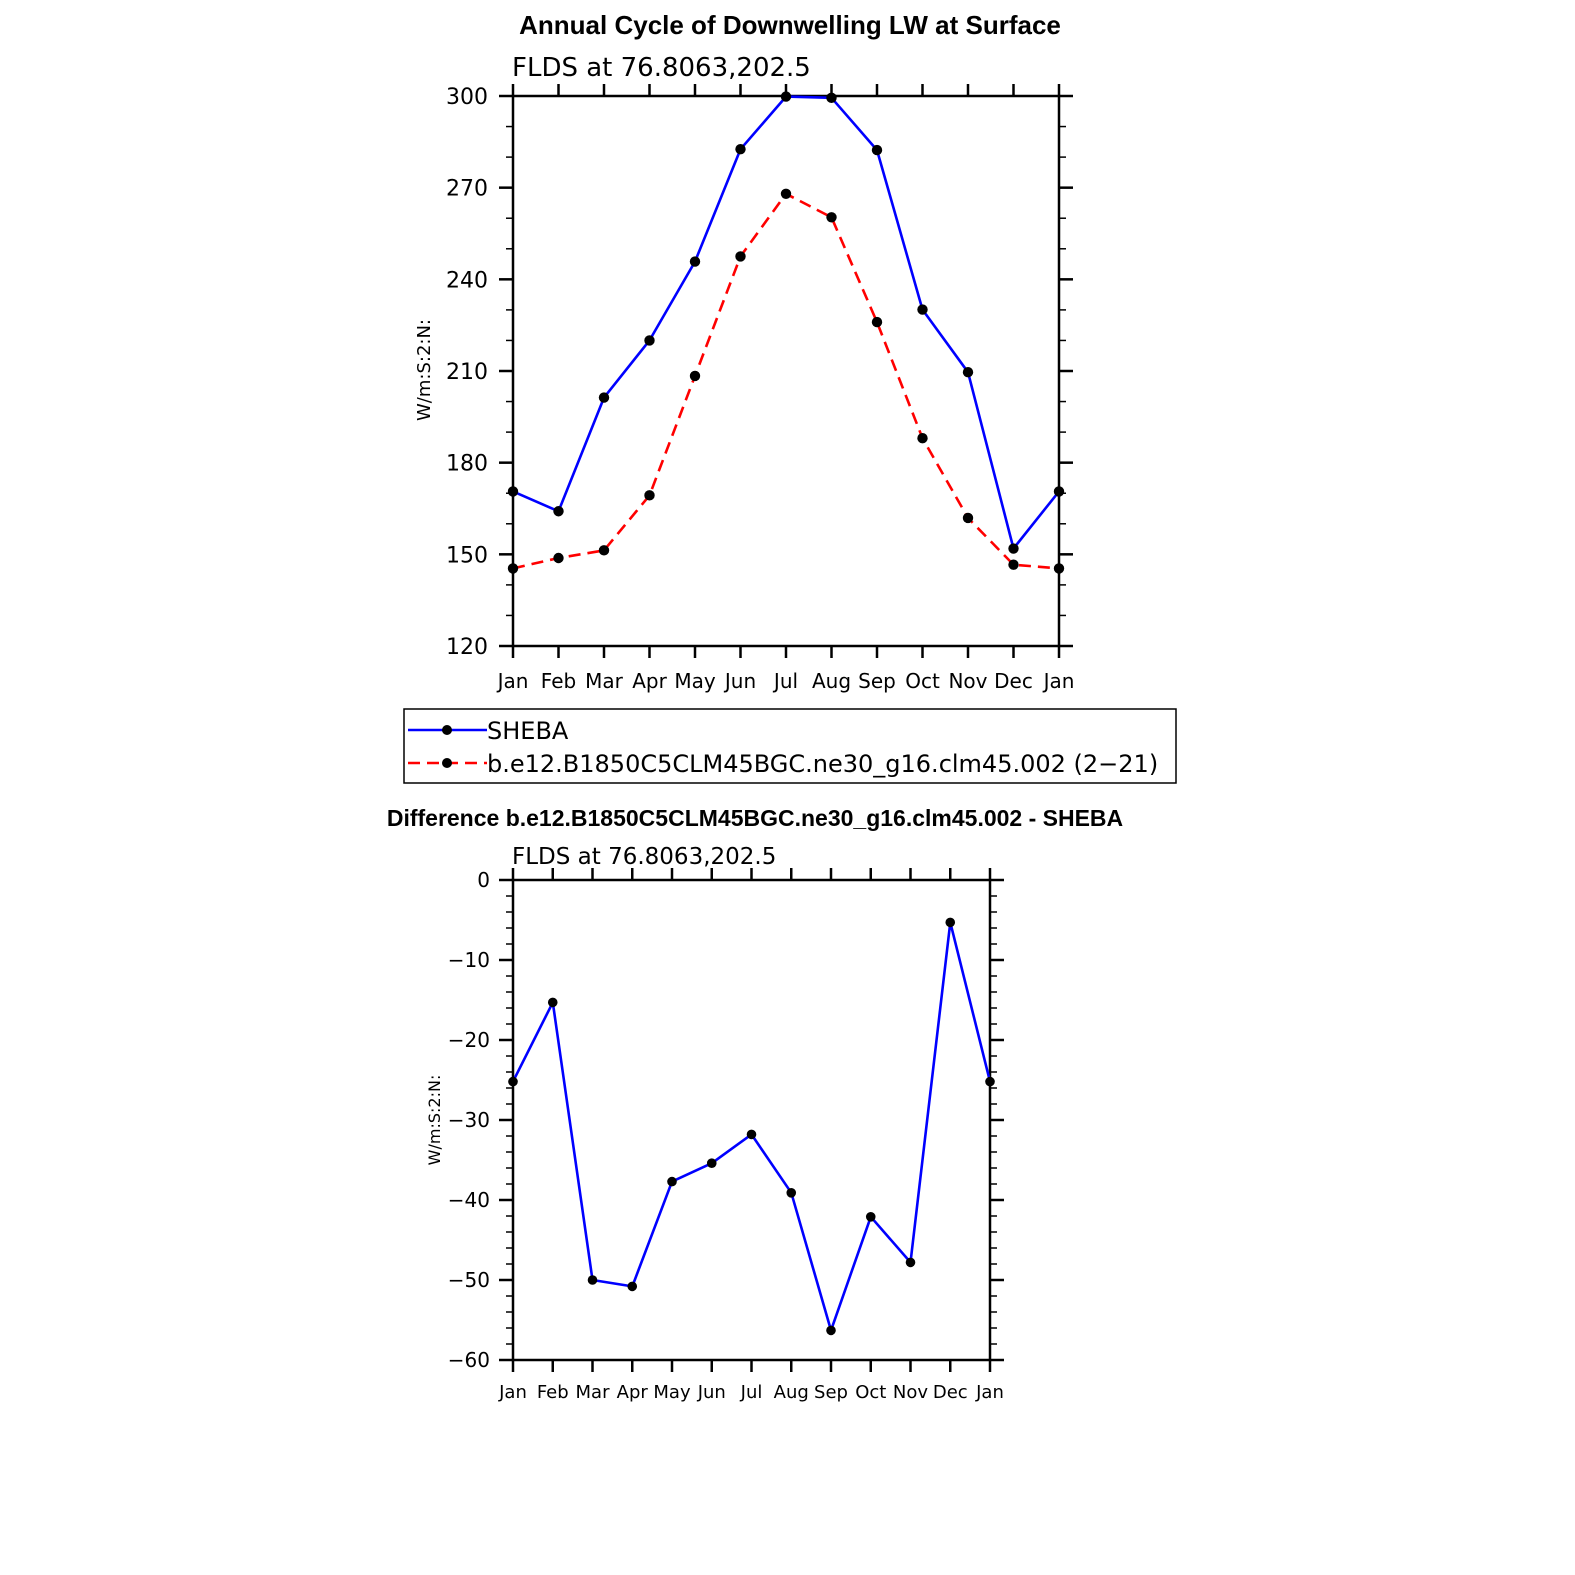 The width and height of the screenshot is (1575, 1575). I want to click on y-tick-label: 210, so click(467, 372).